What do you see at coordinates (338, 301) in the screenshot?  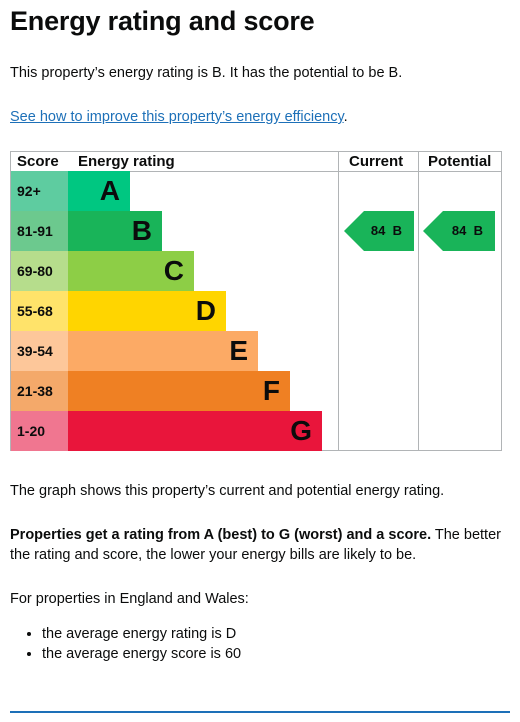 I see `current-column-divider` at bounding box center [338, 301].